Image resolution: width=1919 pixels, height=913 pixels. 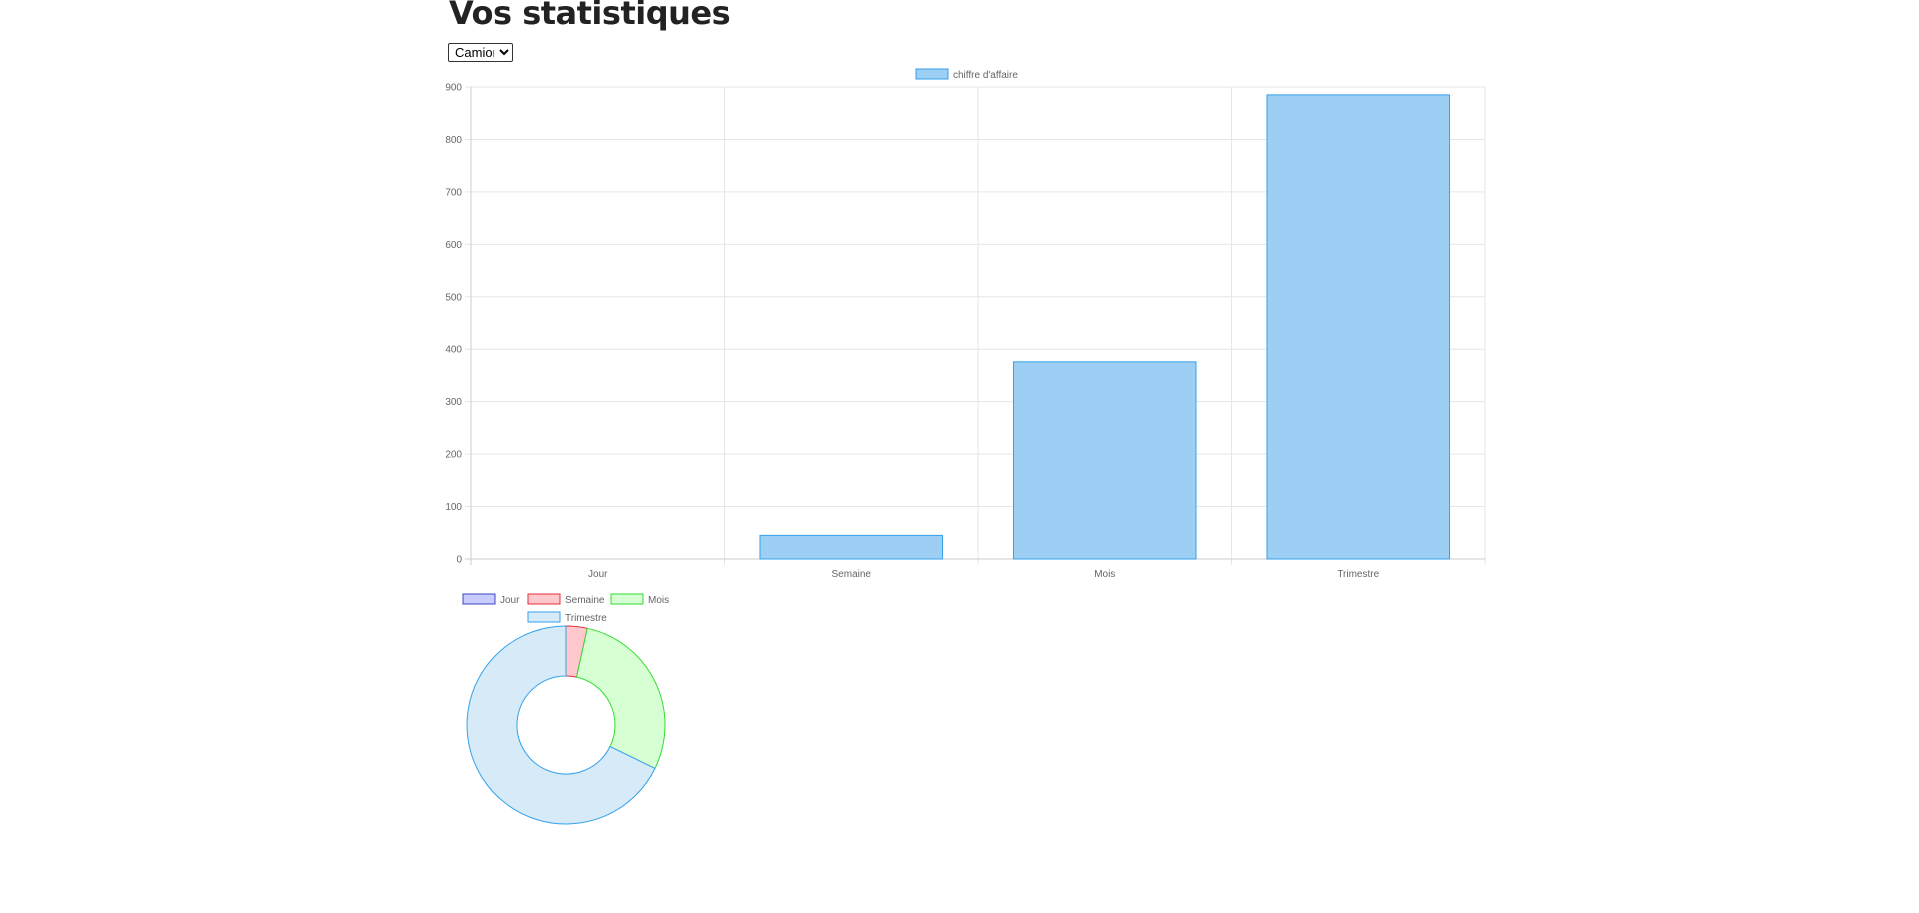 What do you see at coordinates (453, 324) in the screenshot?
I see `bar-chart-y-ticks: 0 100 200 300 400 500 600 700 800 900` at bounding box center [453, 324].